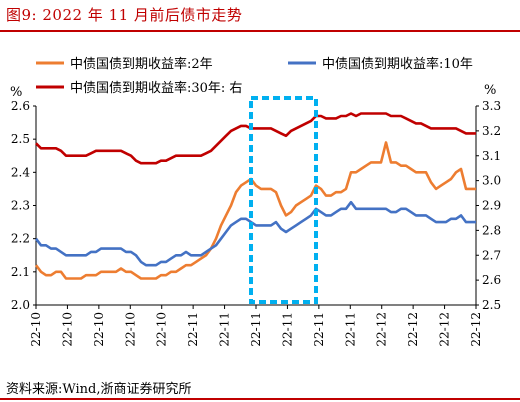  I want to click on series-line-10y, so click(255, 233).